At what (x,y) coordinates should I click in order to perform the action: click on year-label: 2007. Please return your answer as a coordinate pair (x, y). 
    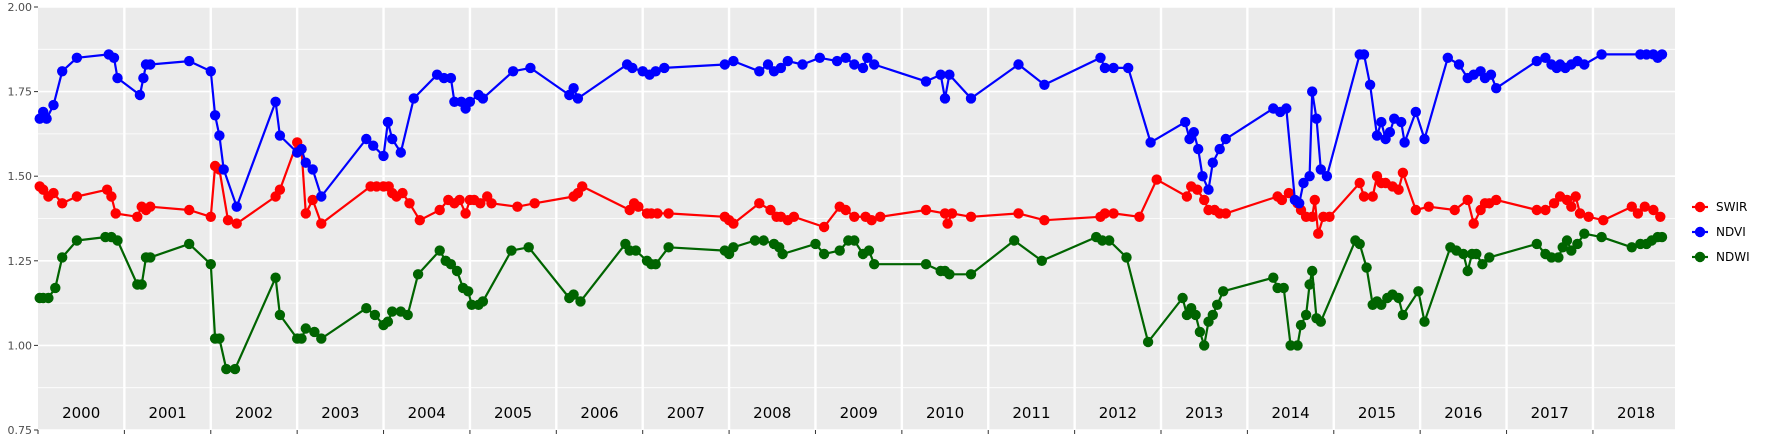
    Looking at the image, I should click on (686, 413).